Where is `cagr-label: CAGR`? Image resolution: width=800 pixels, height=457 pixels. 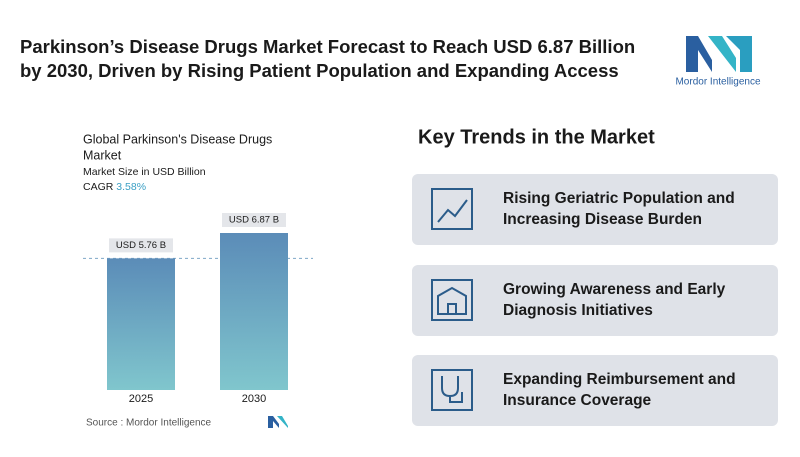
cagr-label: CAGR is located at coordinates (98, 187).